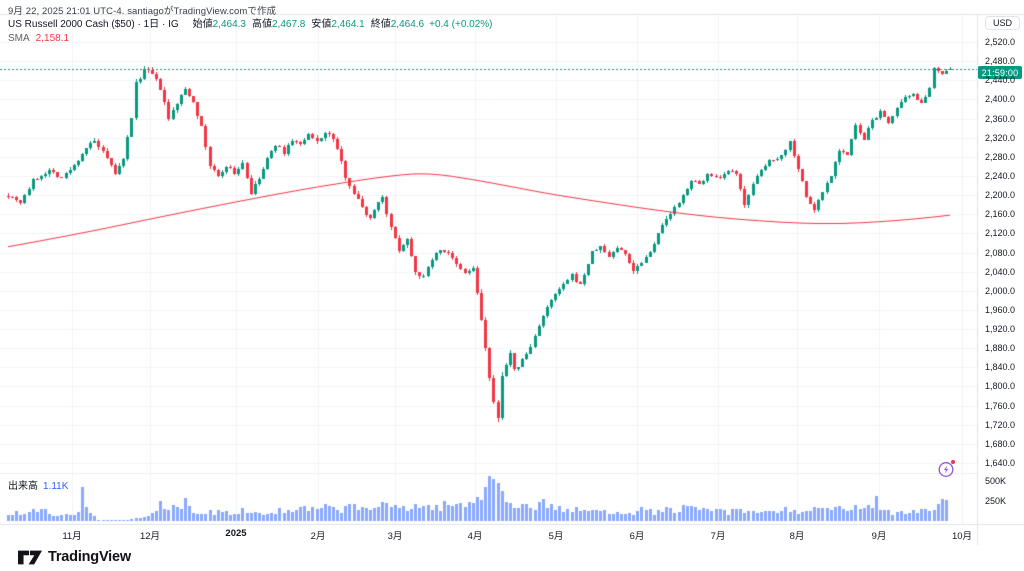 The width and height of the screenshot is (1024, 571). Describe the element at coordinates (395, 536) in the screenshot. I see `time-axis-label: 3月` at that location.